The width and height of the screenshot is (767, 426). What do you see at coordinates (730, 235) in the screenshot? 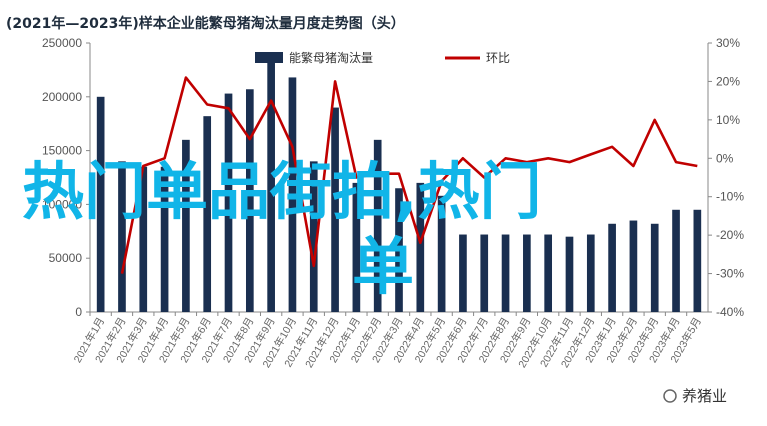
I see `right-tick-label: -20%` at bounding box center [730, 235].